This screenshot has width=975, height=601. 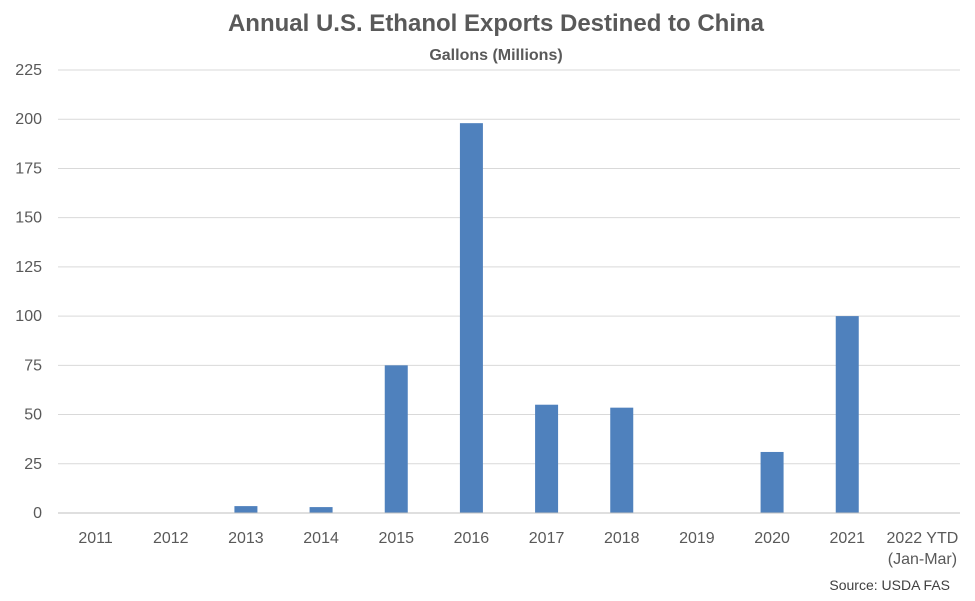 What do you see at coordinates (33, 365) in the screenshot?
I see `y-tick-label: 75` at bounding box center [33, 365].